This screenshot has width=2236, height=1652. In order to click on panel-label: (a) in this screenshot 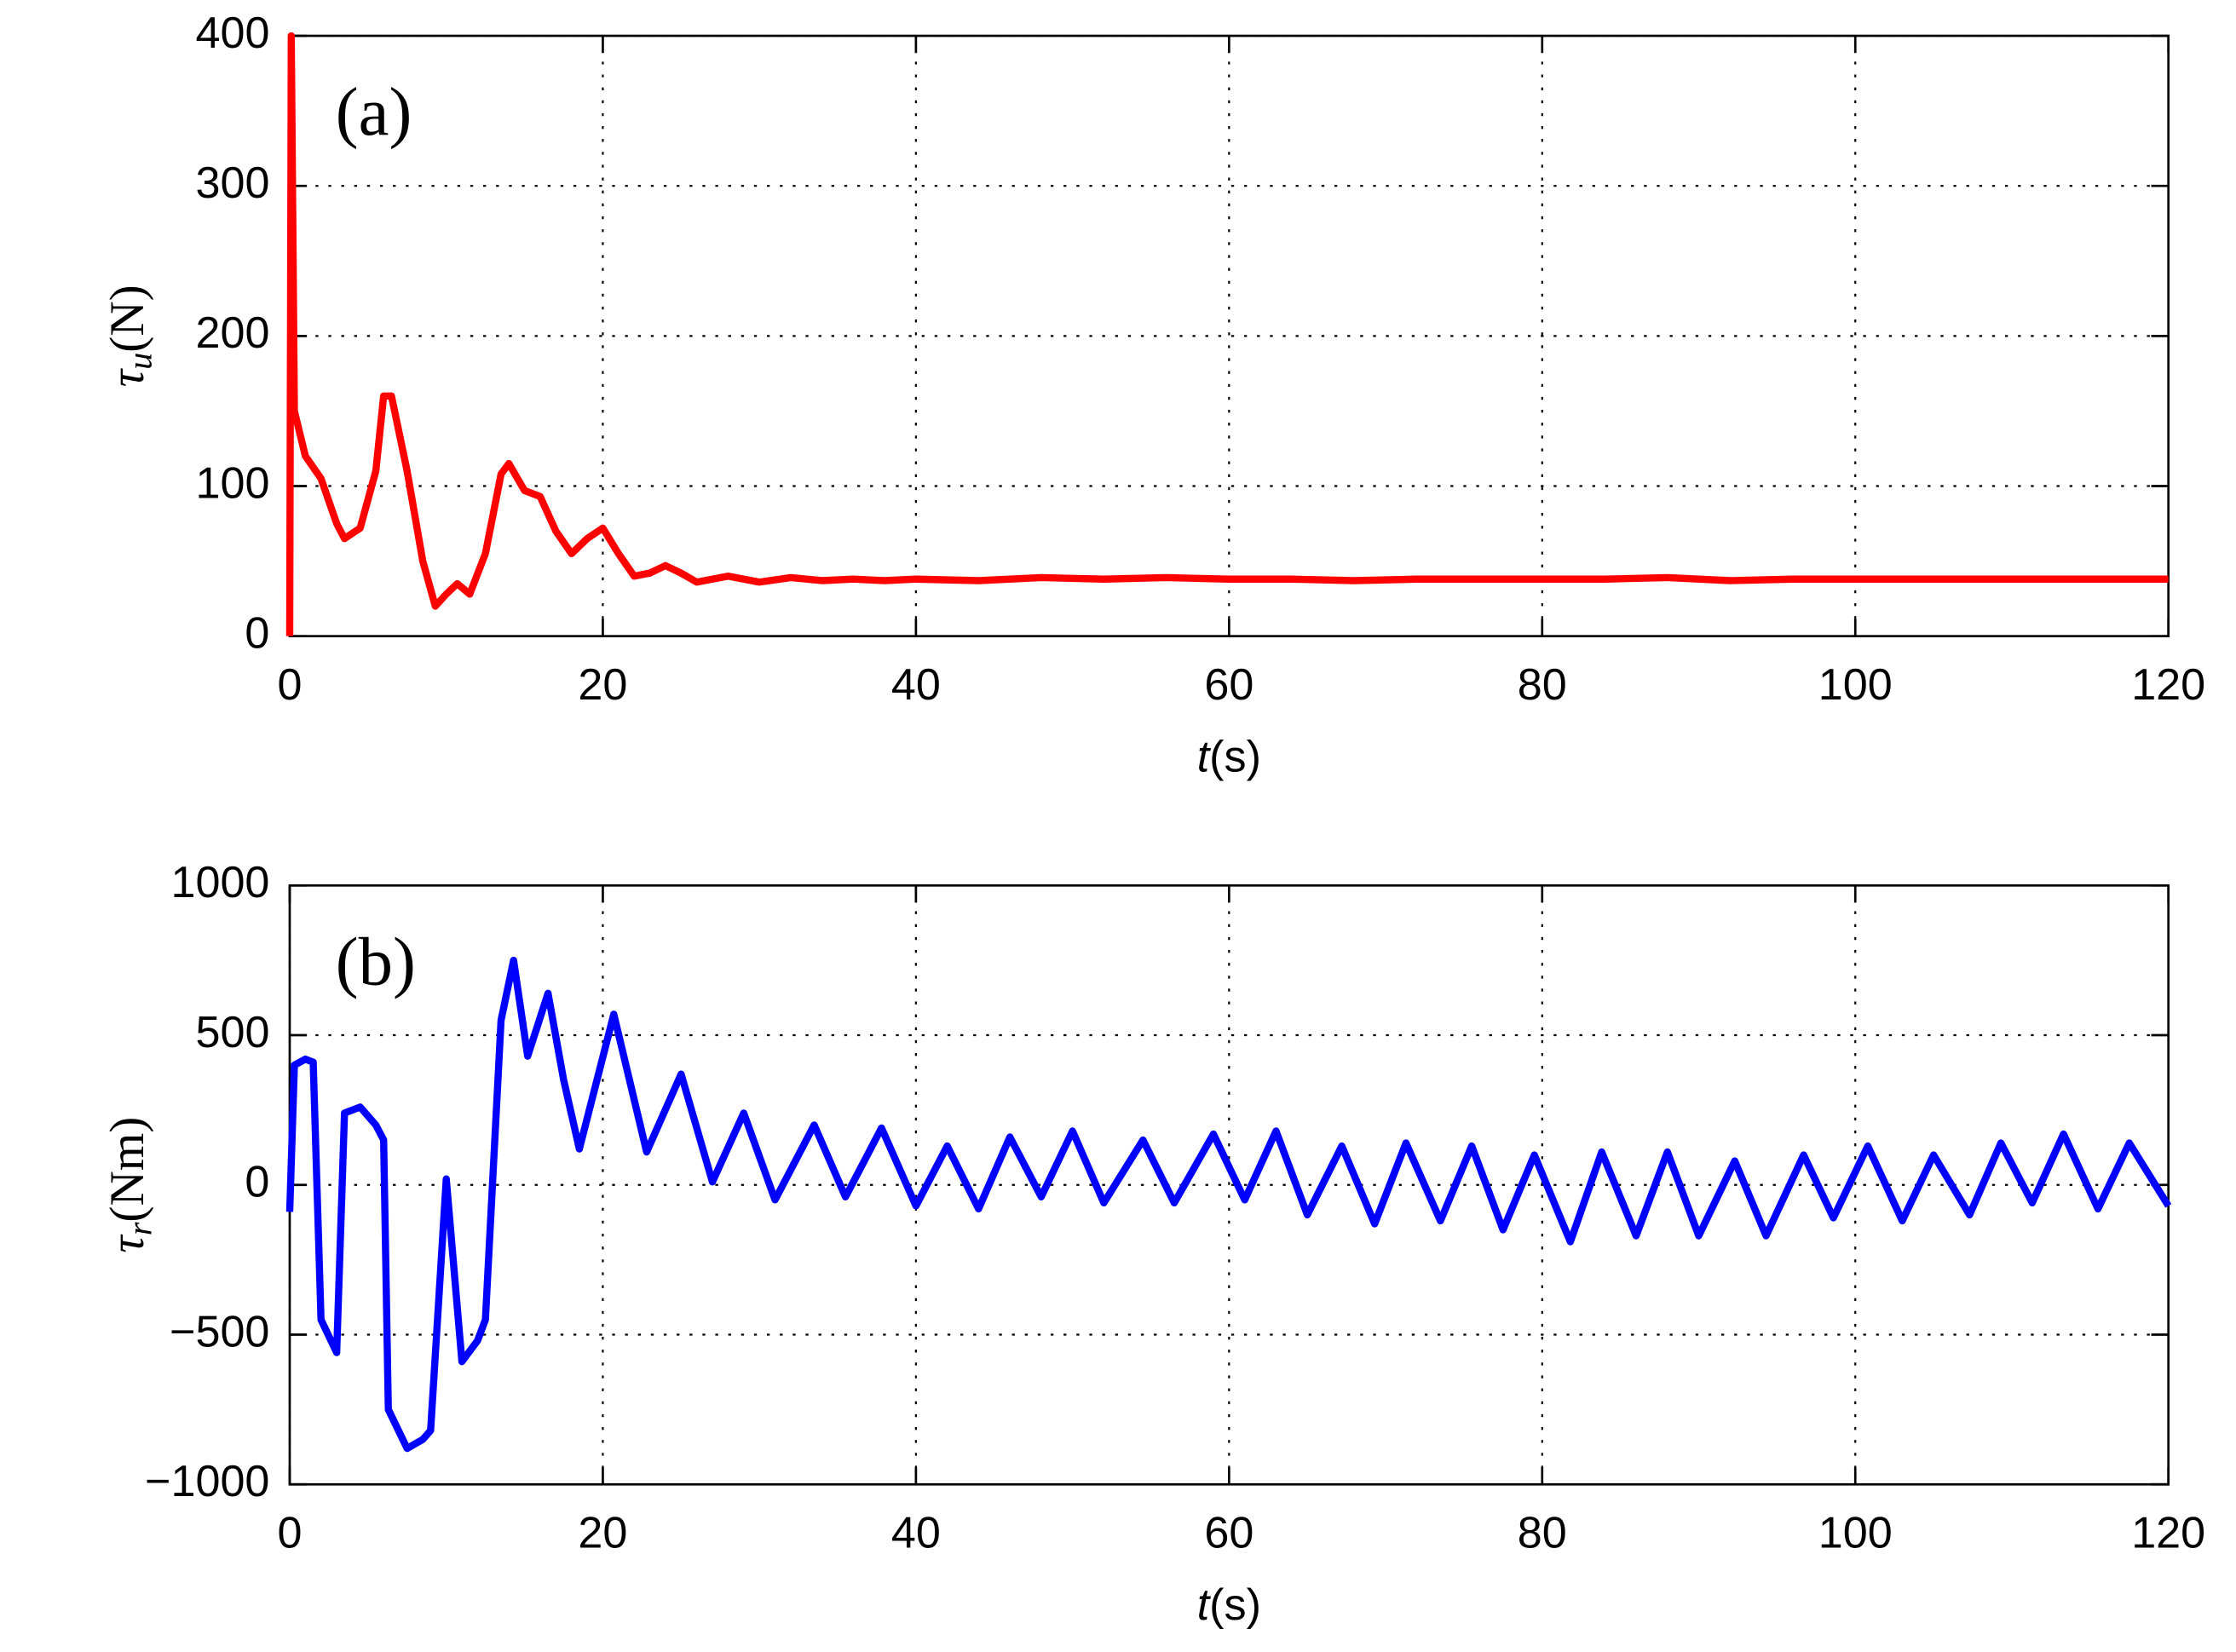, I will do `click(374, 112)`.